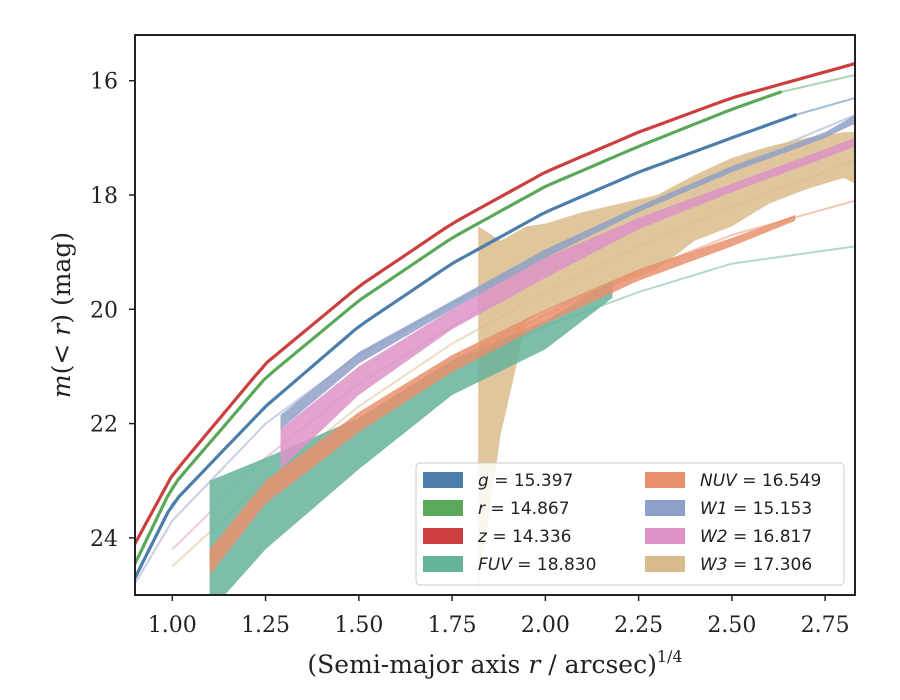  I want to click on x-tick-label: 1.50, so click(358, 625).